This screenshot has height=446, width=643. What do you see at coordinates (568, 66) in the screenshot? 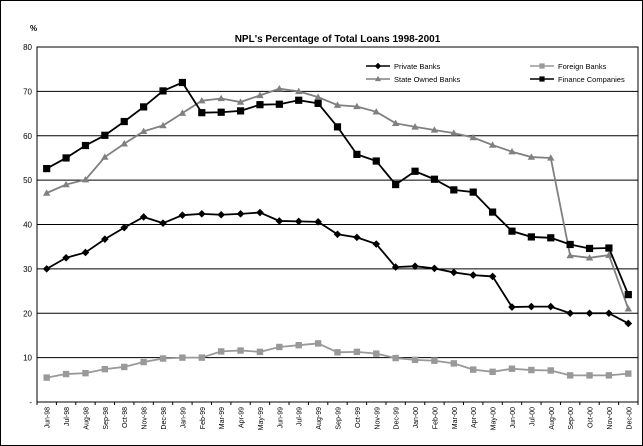
I see `legend-item: Foreign Banks` at bounding box center [568, 66].